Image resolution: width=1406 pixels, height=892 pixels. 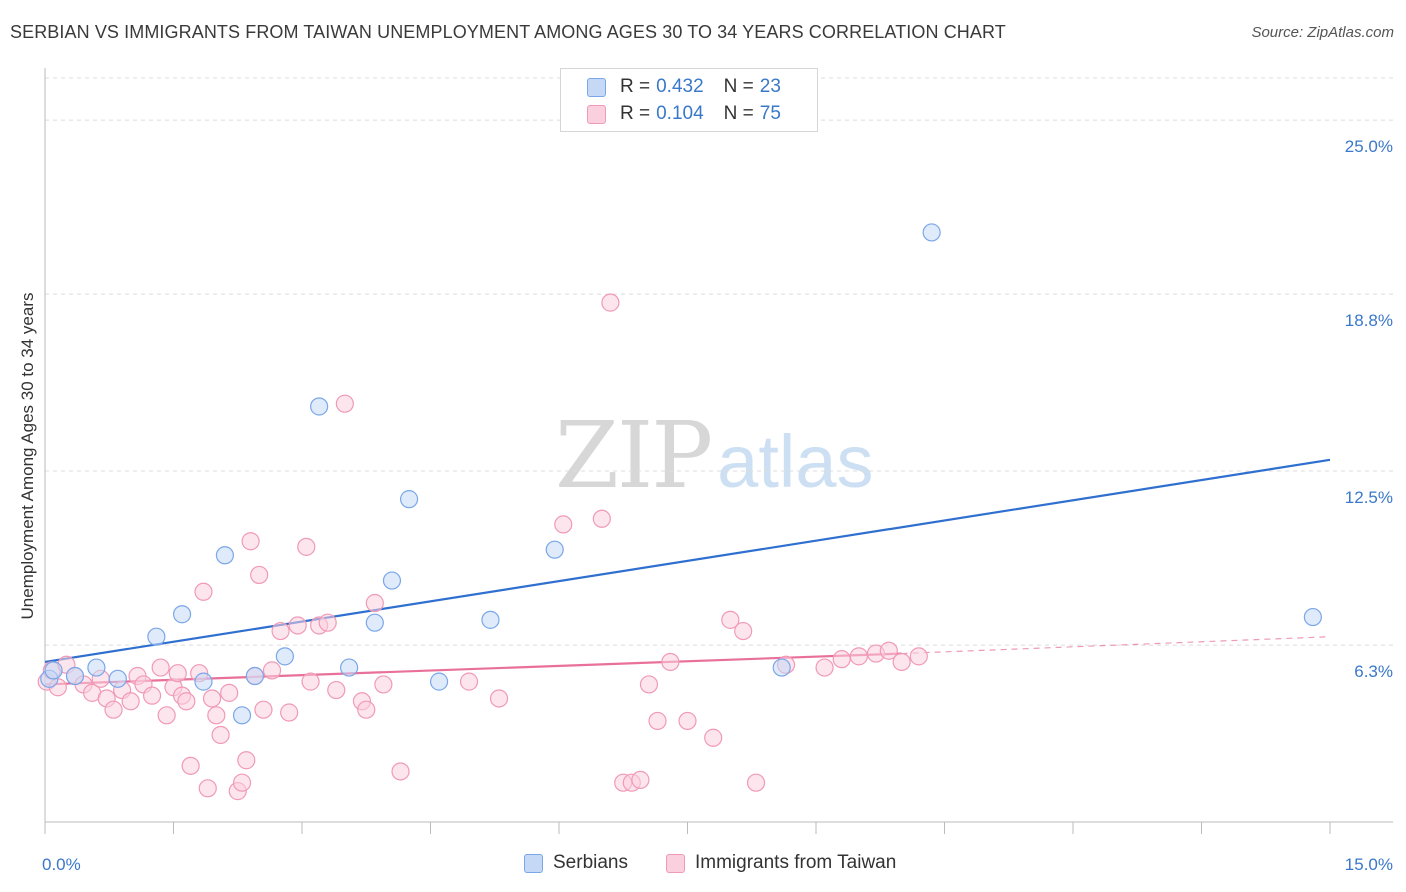 I want to click on legend-item-serbians: Serbians, so click(x=576, y=863).